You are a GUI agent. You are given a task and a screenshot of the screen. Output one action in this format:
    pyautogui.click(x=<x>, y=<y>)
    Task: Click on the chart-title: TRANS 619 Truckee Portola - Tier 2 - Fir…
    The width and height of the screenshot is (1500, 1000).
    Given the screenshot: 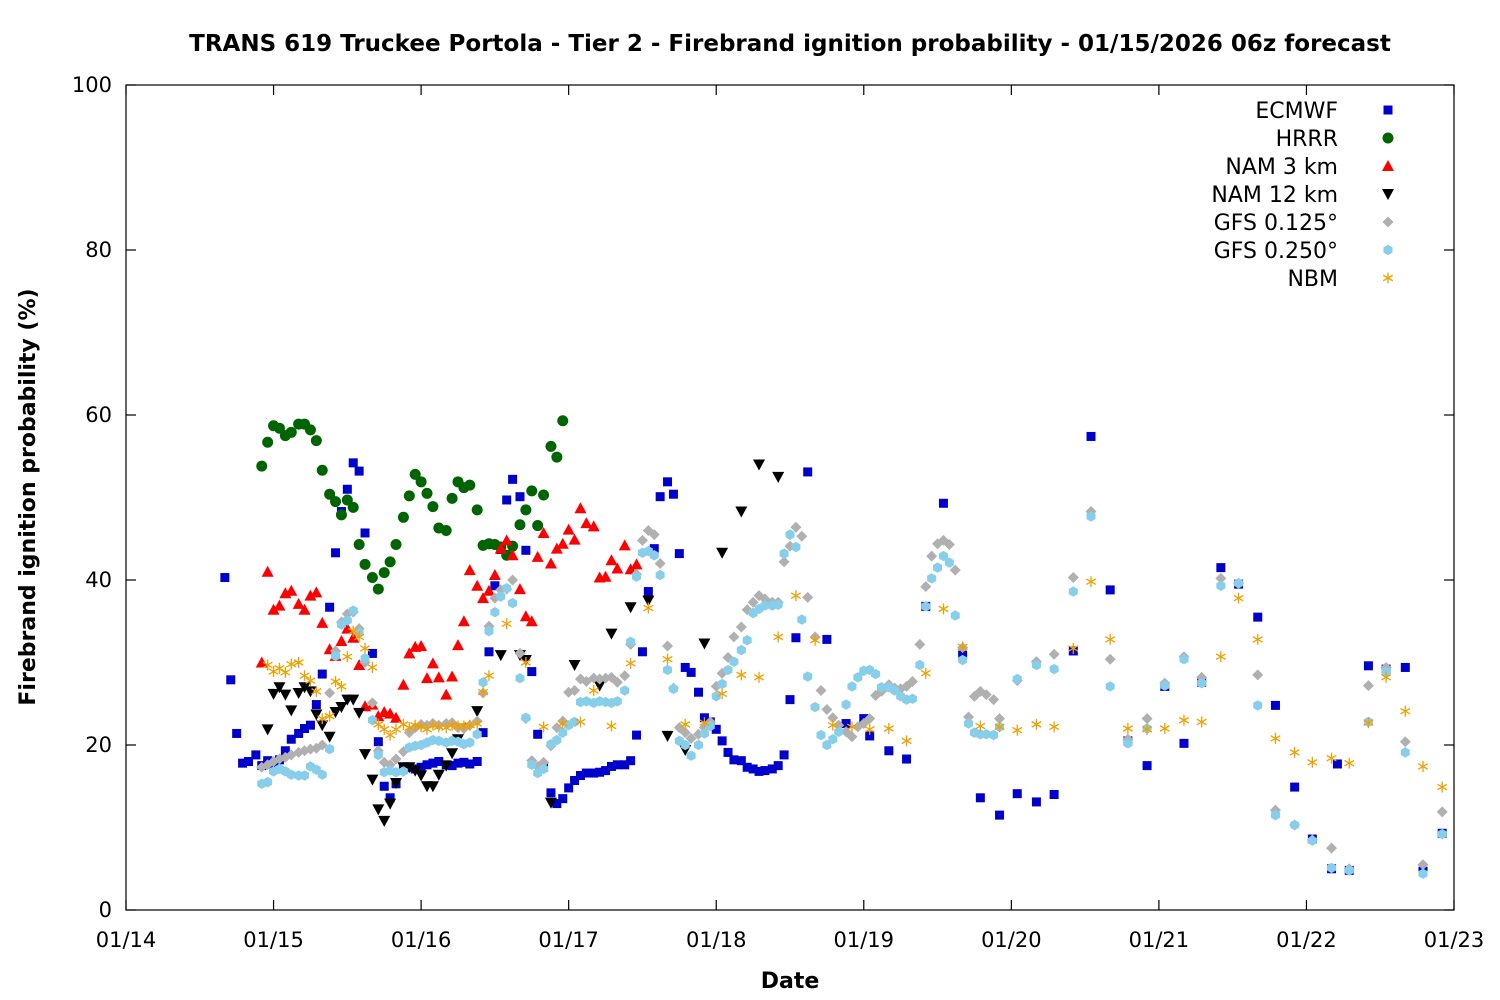 What is the action you would take?
    pyautogui.click(x=790, y=44)
    